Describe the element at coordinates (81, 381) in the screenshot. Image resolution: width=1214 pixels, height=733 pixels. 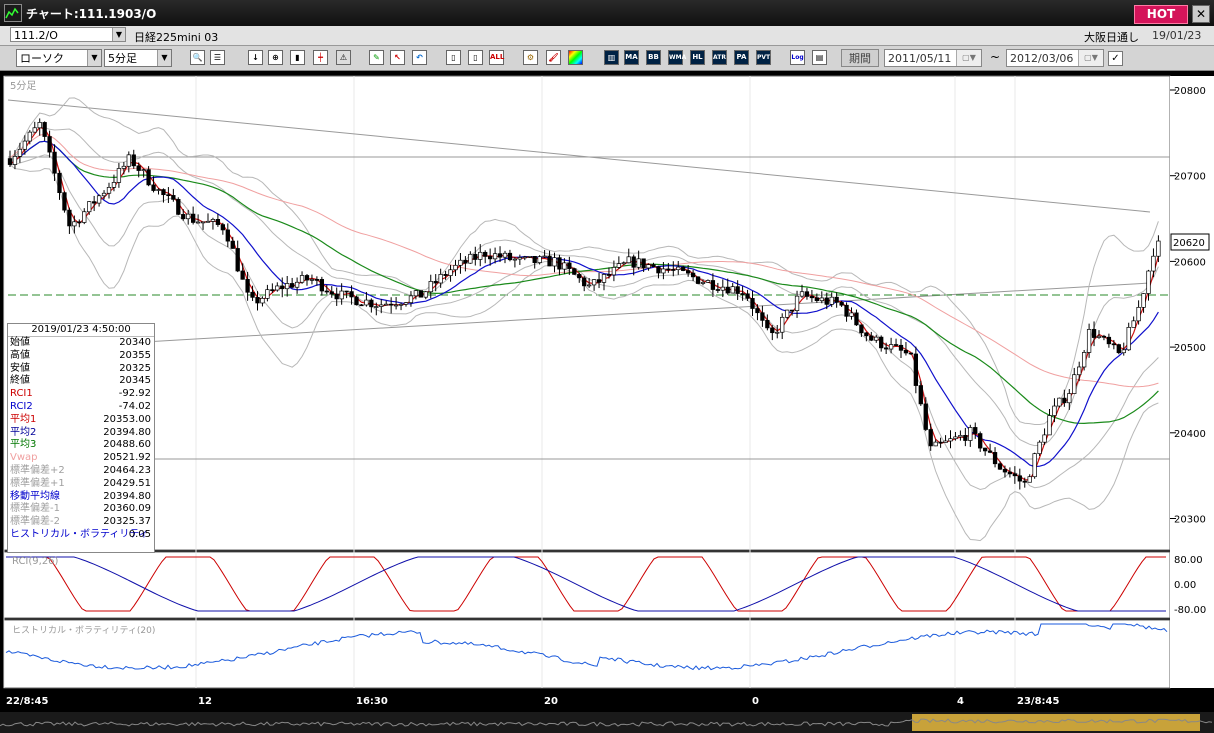
I see `data-window-row: 終値 20345` at that location.